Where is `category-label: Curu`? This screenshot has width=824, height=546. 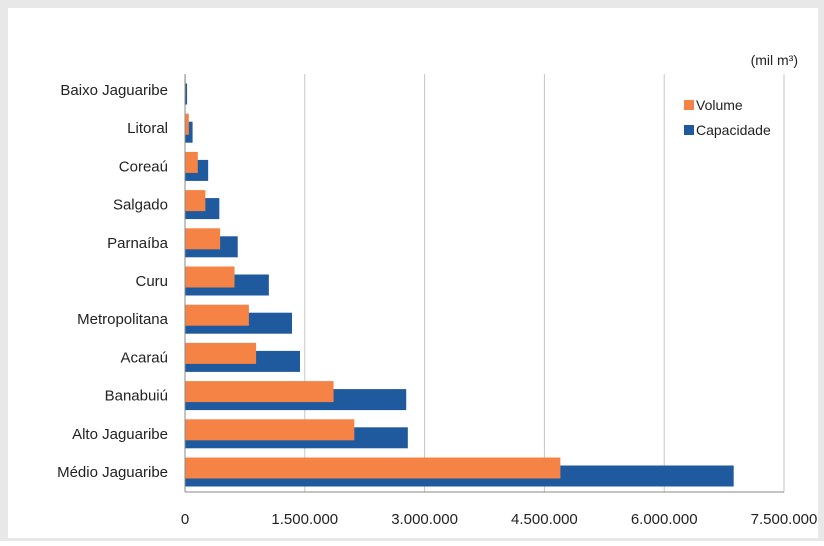 category-label: Curu is located at coordinates (151, 281).